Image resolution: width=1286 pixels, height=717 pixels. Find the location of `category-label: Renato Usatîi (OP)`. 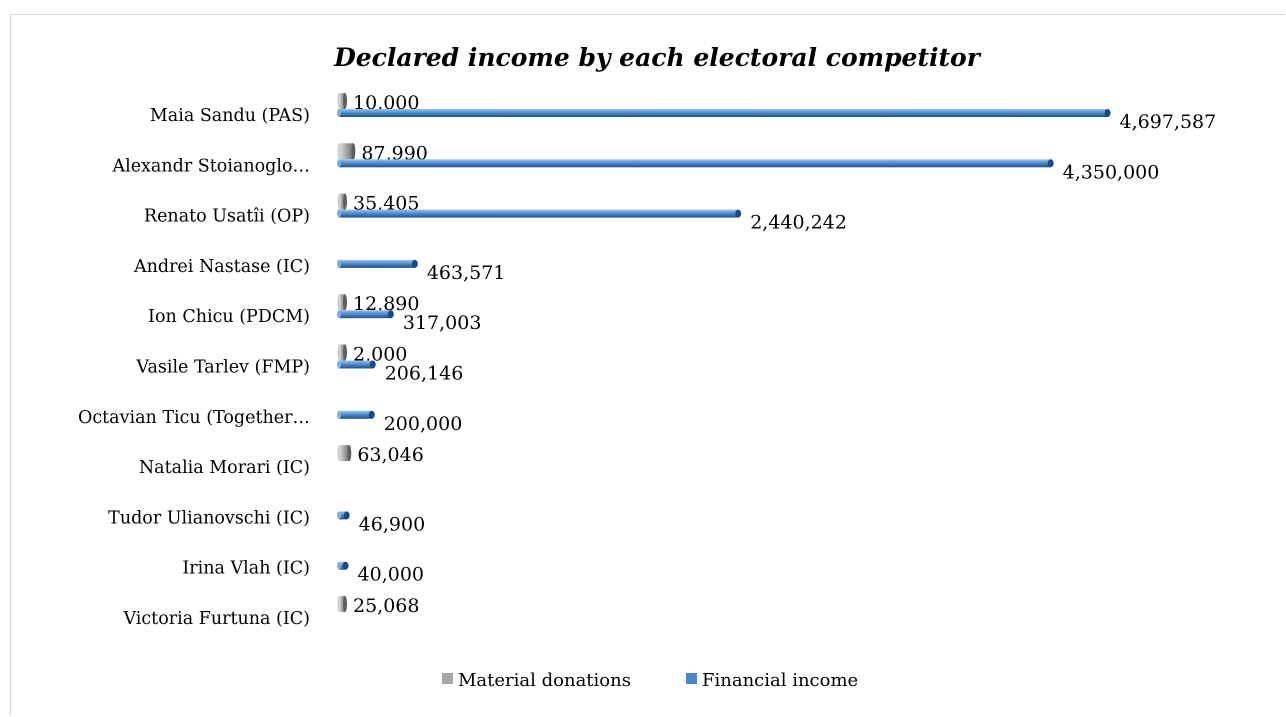

category-label: Renato Usatîi (OP) is located at coordinates (227, 217).